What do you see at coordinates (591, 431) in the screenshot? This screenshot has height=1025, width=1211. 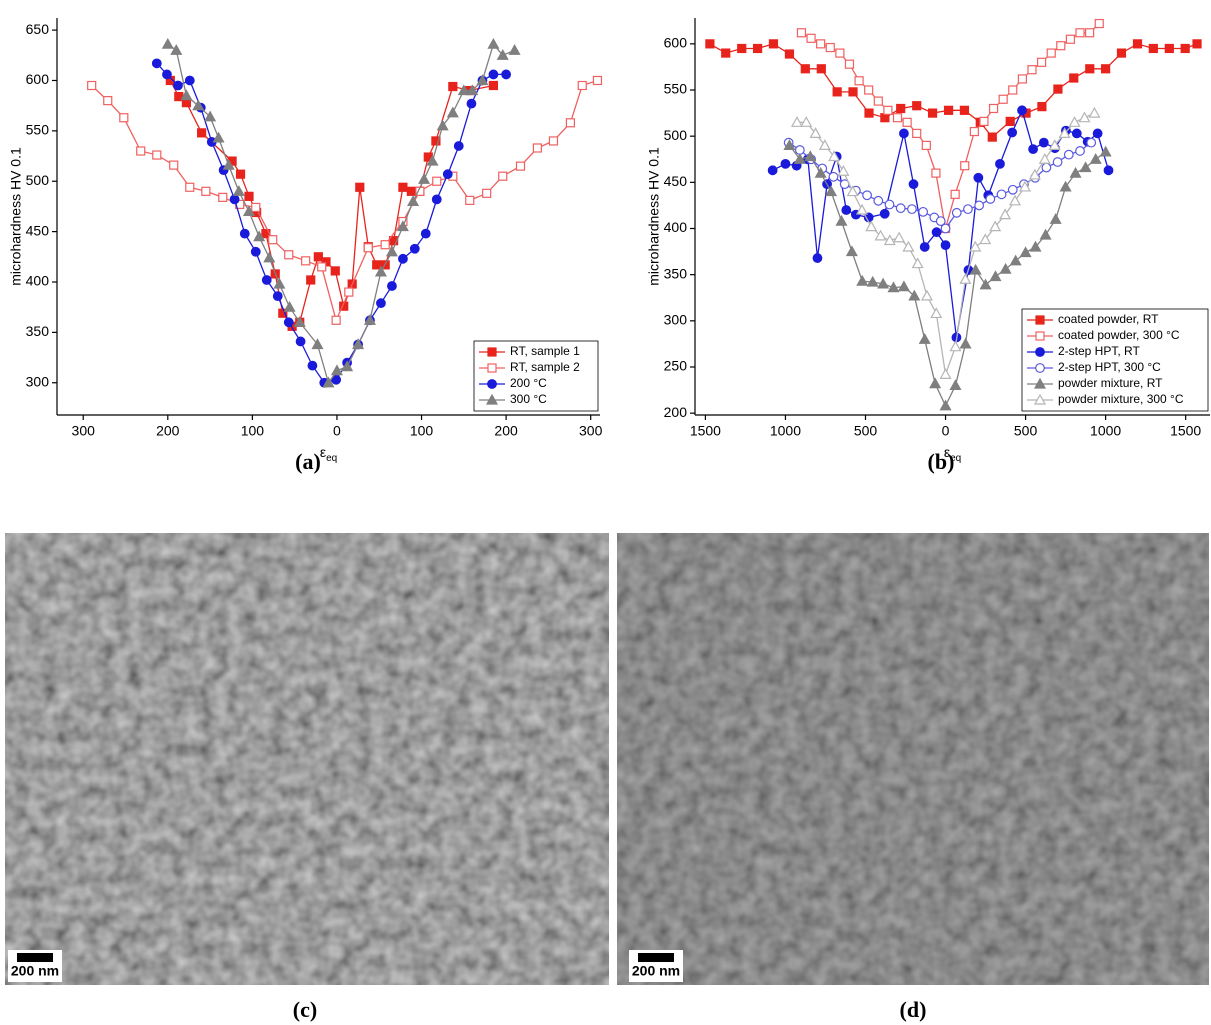 I see `x-tick-label: 300` at bounding box center [591, 431].